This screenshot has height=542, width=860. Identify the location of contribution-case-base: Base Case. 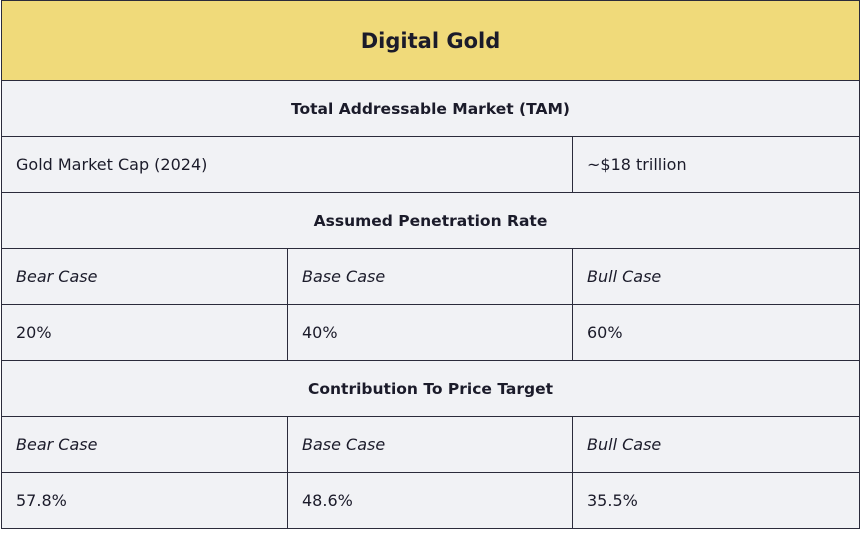
(430, 444).